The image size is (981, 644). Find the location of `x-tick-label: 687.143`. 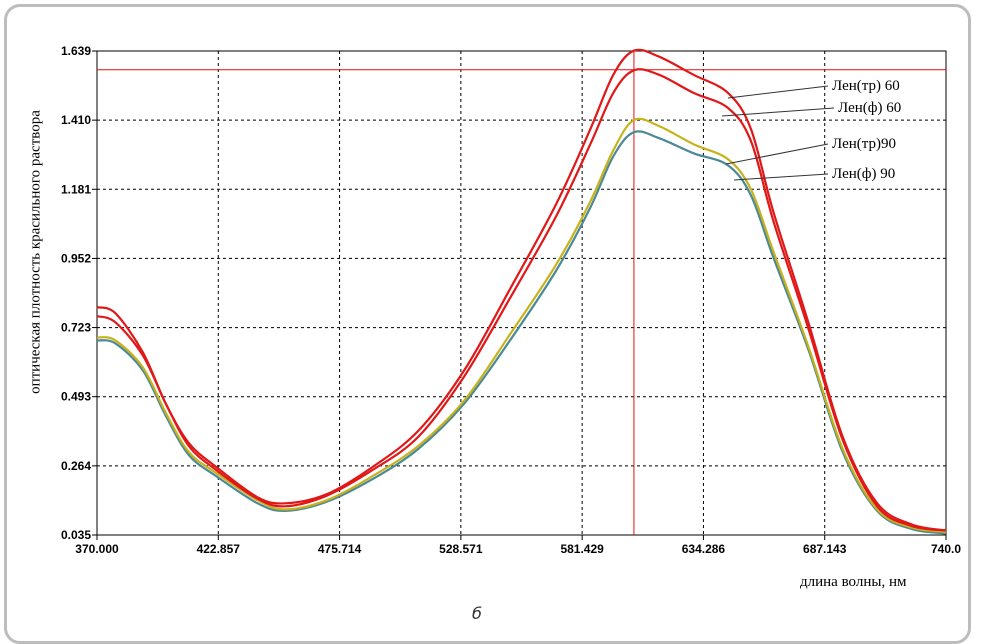

x-tick-label: 687.143 is located at coordinates (825, 549).